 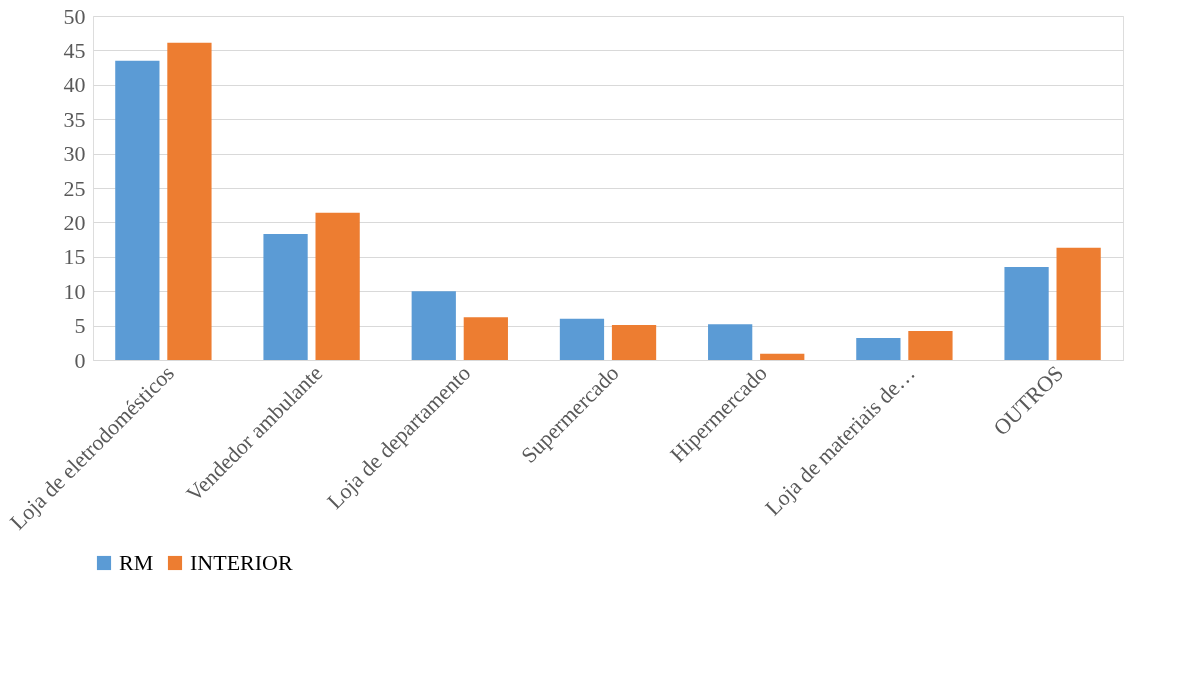 What do you see at coordinates (74, 188) in the screenshot?
I see `y-tick-label: 25` at bounding box center [74, 188].